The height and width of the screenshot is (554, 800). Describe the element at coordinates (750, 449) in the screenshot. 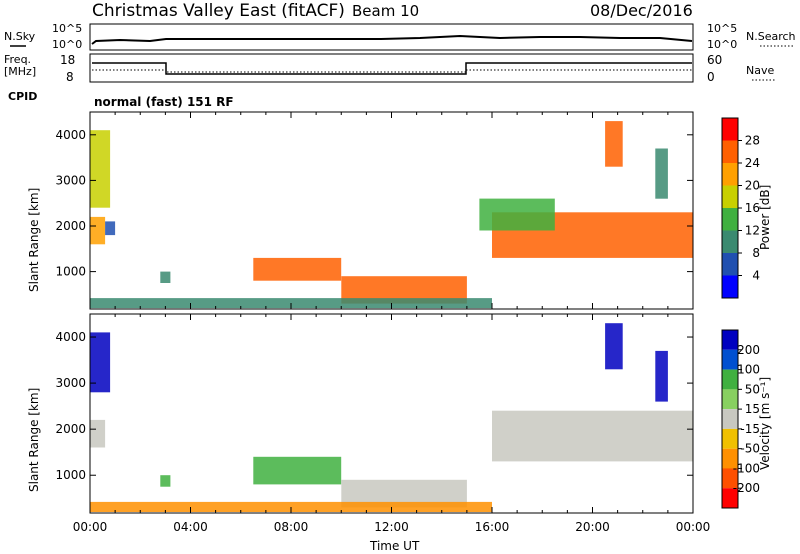

I see `velocity-colorbar-tick-5: -50` at that location.